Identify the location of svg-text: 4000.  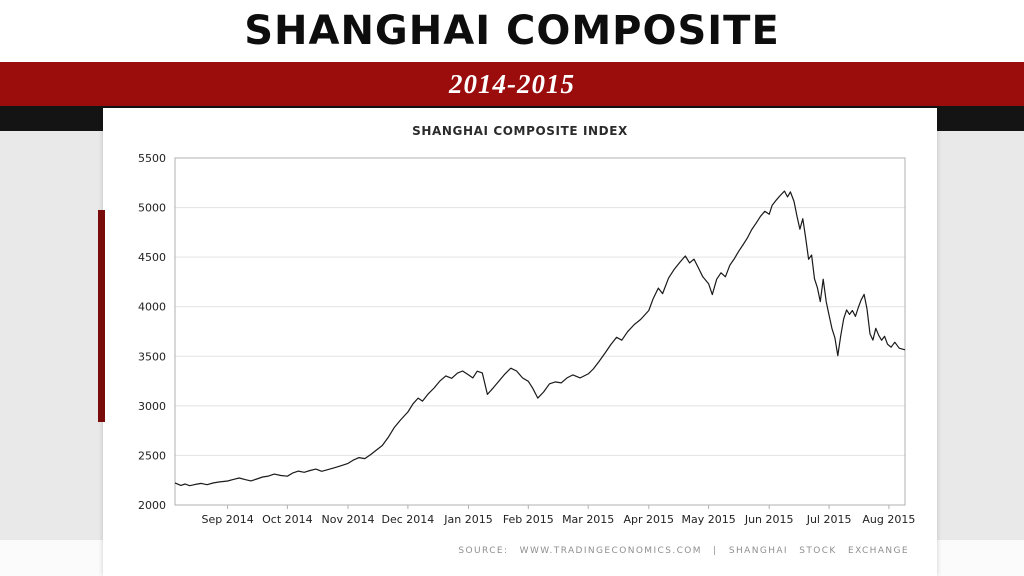
(152, 307).